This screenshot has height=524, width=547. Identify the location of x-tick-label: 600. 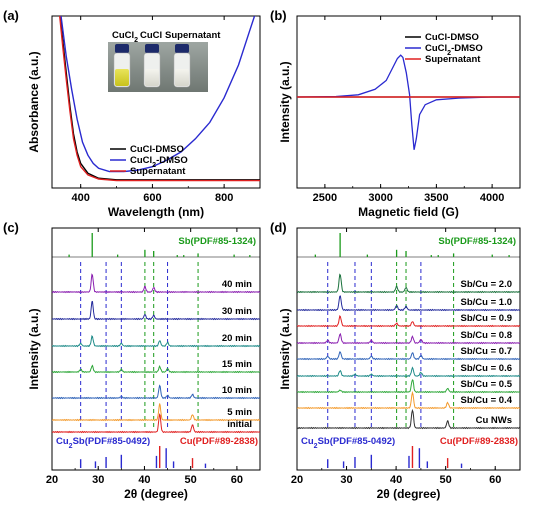
(152, 198).